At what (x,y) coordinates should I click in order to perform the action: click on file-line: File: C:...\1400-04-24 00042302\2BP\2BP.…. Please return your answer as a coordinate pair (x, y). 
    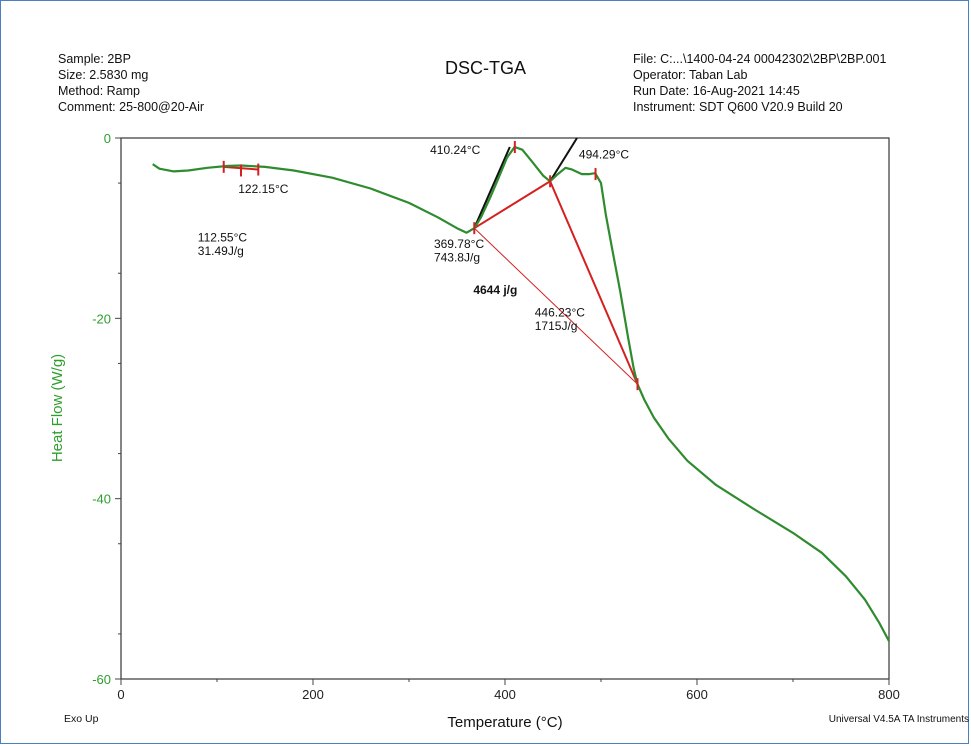
    Looking at the image, I should click on (760, 59).